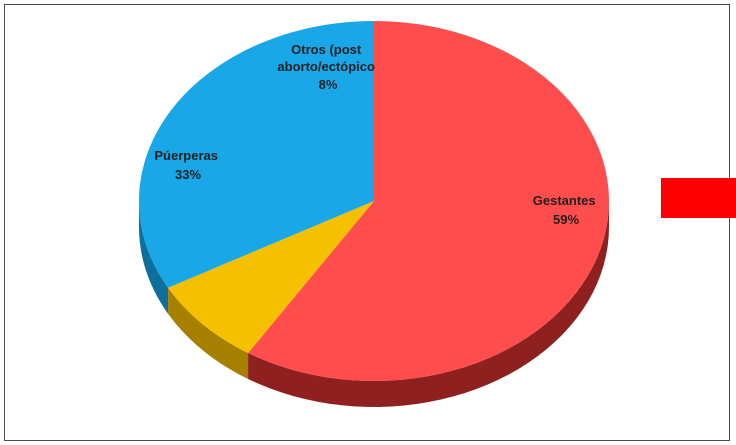 This screenshot has width=736, height=445. What do you see at coordinates (186, 155) in the screenshot?
I see `label-puerperas-name: Púerperas` at bounding box center [186, 155].